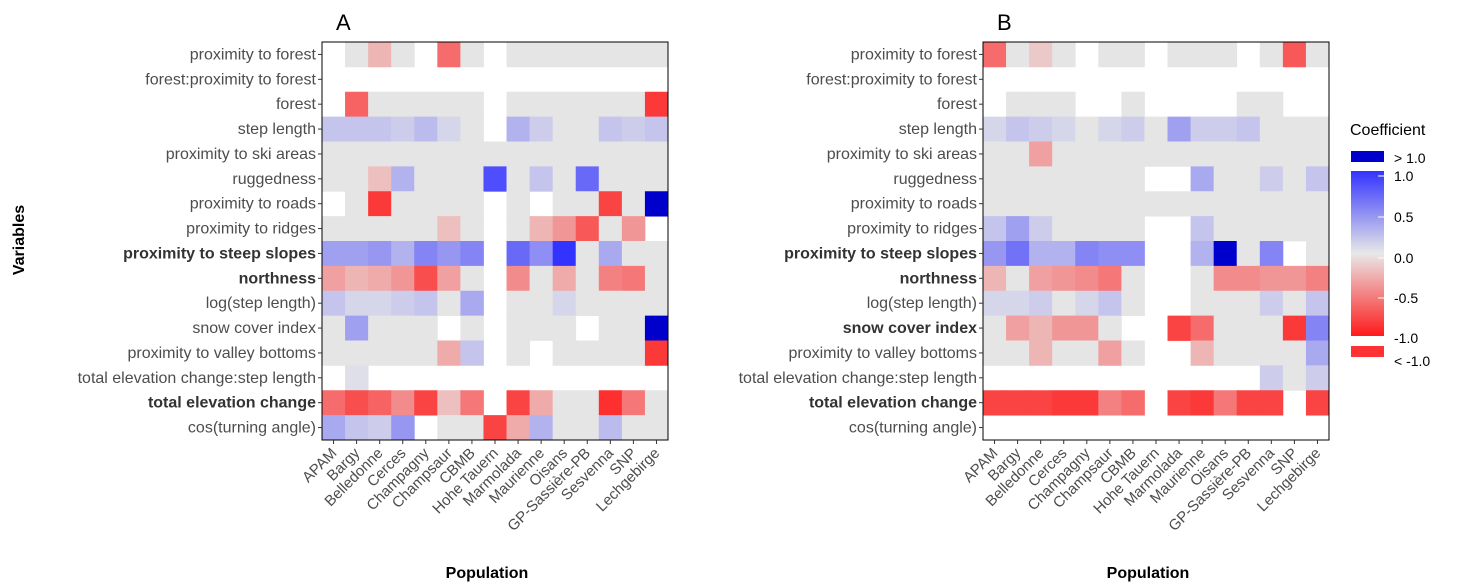 The image size is (1465, 582). What do you see at coordinates (277, 278) in the screenshot?
I see `y-tick-label: northness` at bounding box center [277, 278].